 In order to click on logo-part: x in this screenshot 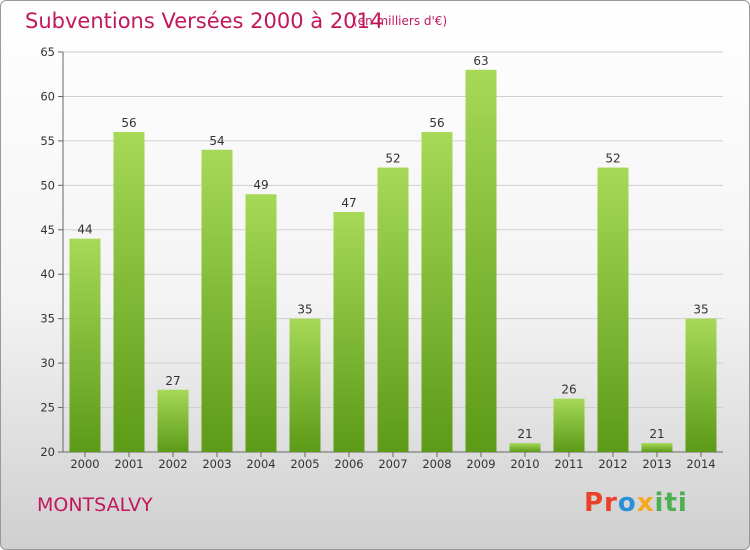, I will do `click(645, 503)`.